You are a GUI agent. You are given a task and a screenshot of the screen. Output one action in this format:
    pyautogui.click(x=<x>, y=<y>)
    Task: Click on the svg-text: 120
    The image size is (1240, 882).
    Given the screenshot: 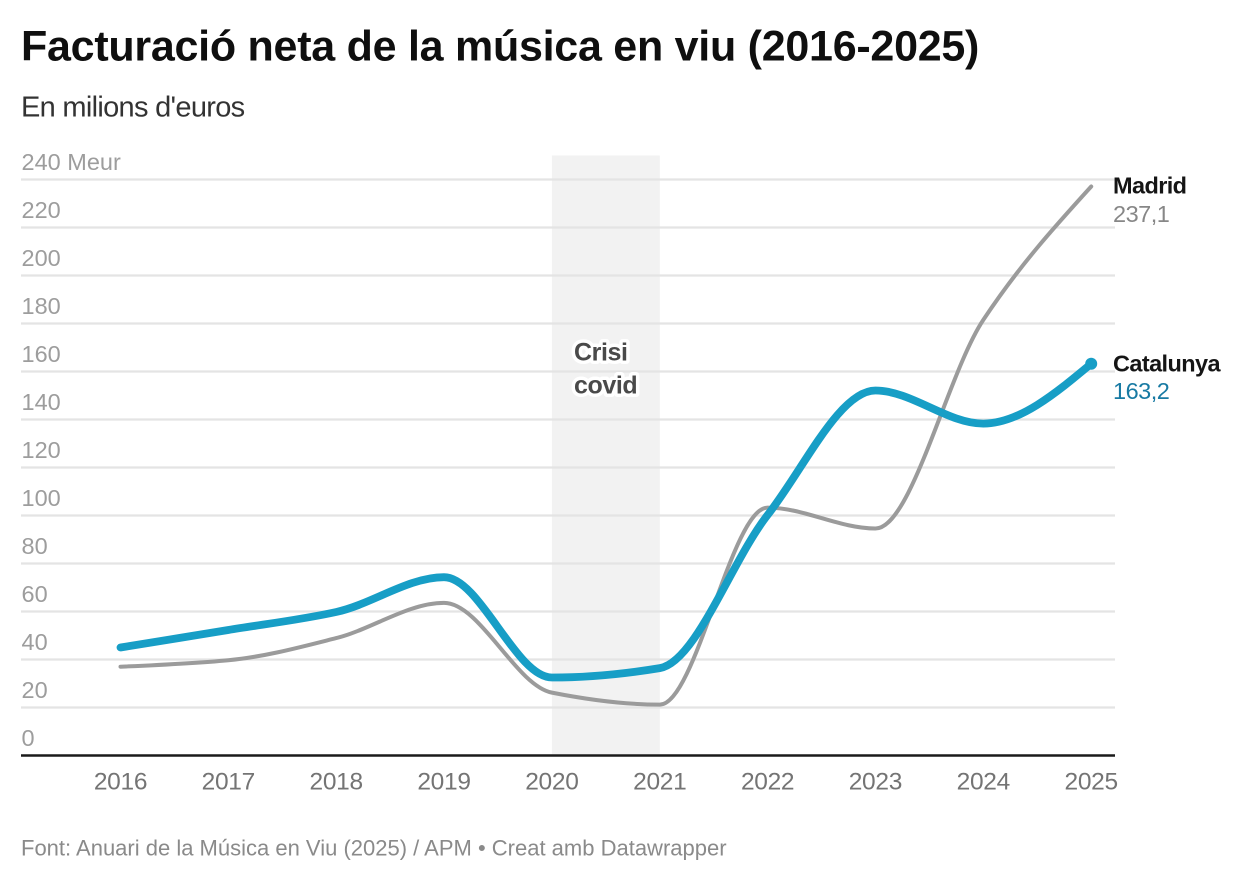 What is the action you would take?
    pyautogui.click(x=41, y=450)
    